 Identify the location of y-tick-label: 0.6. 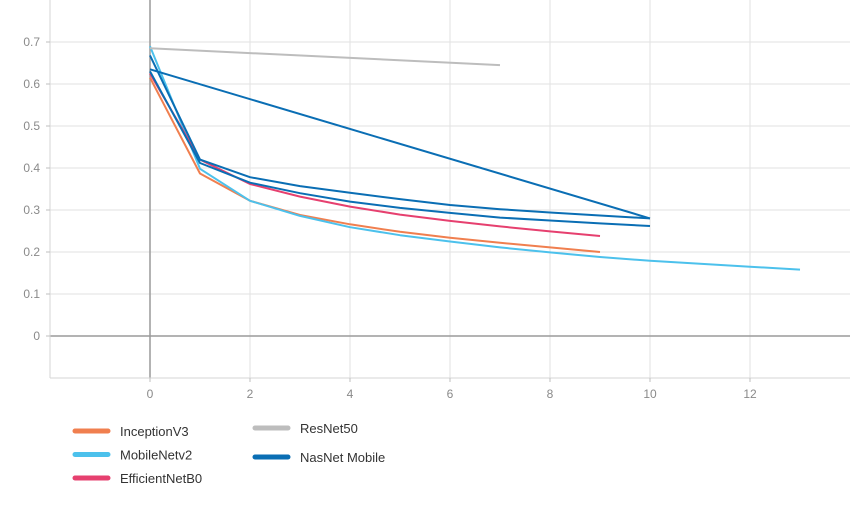
(31, 84).